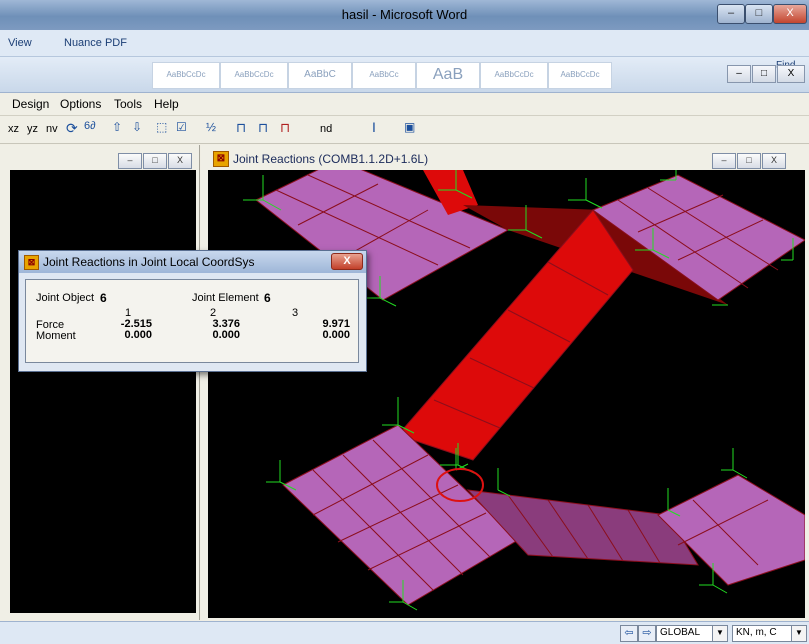  What do you see at coordinates (137, 127) in the screenshot?
I see `move-down-icon: ⇩` at bounding box center [137, 127].